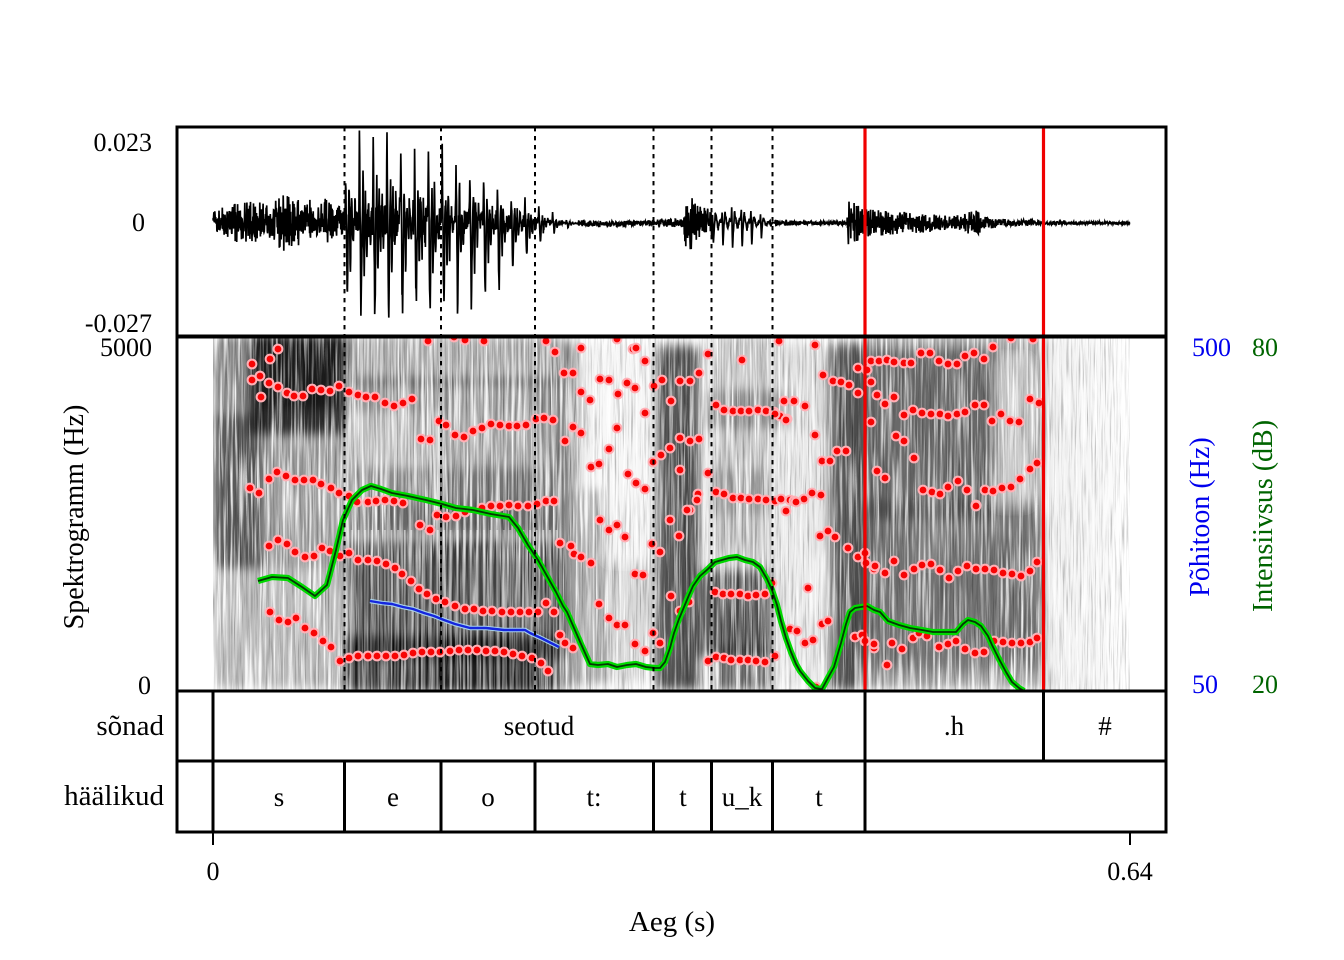 Image resolution: width=1344 pixels, height=960 pixels. What do you see at coordinates (539, 726) in the screenshot?
I see `svg-text: seotud` at bounding box center [539, 726].